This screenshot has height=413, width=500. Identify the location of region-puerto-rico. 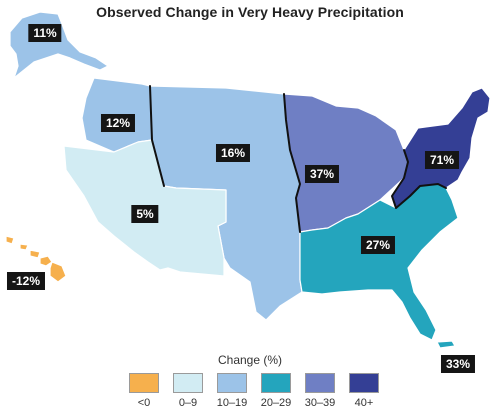
(446, 344).